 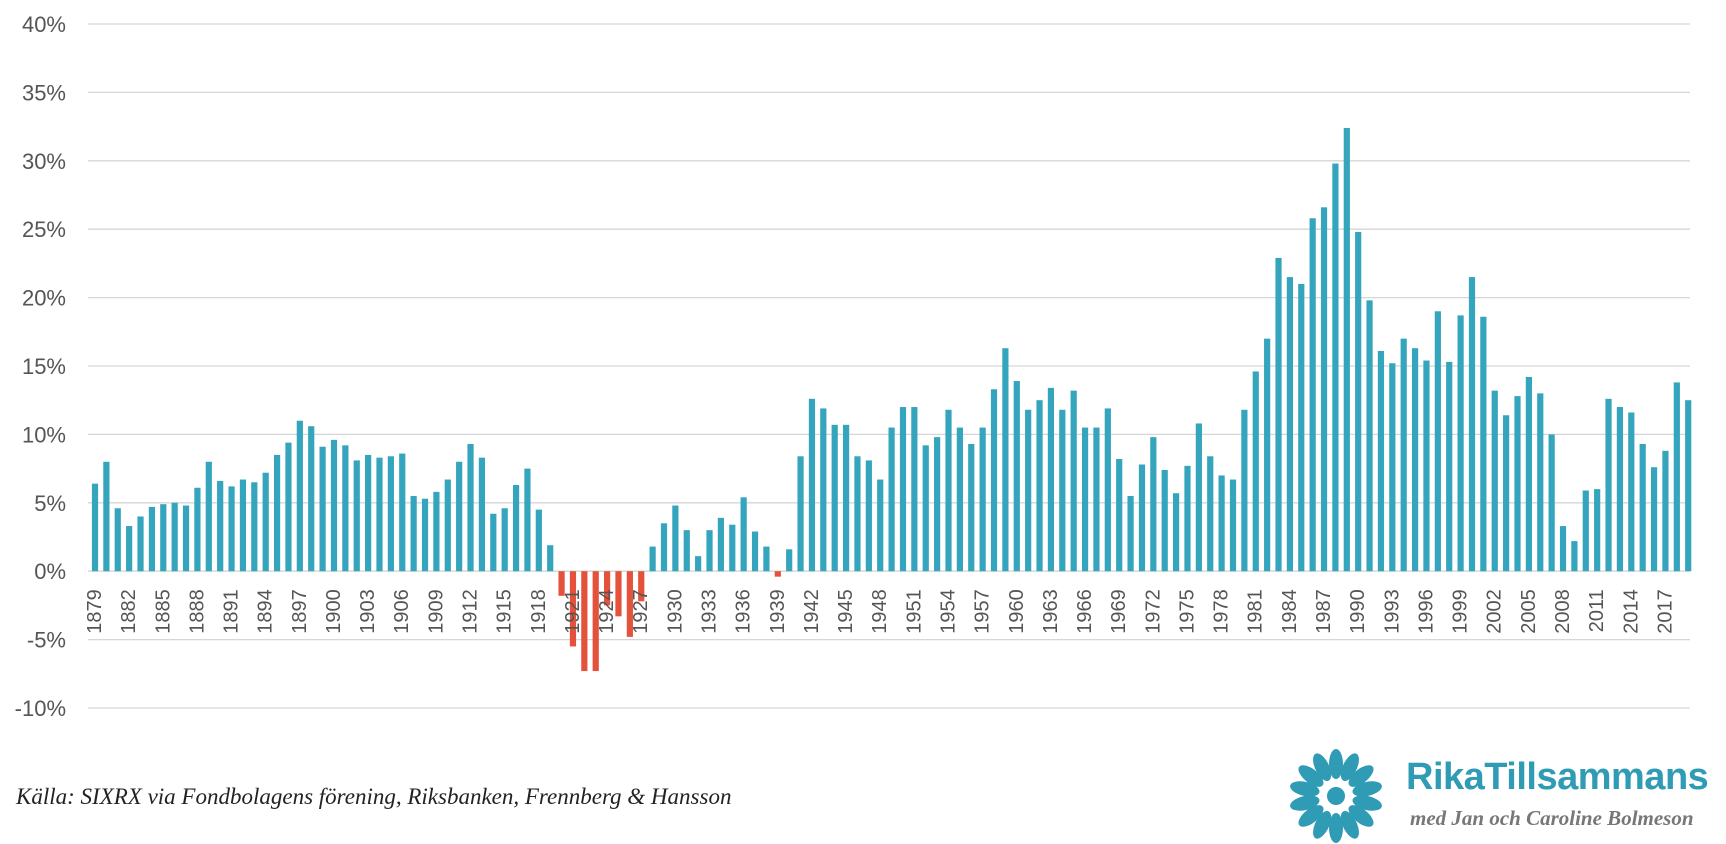 What do you see at coordinates (1426, 611) in the screenshot?
I see `x-tick-label: 1996` at bounding box center [1426, 611].